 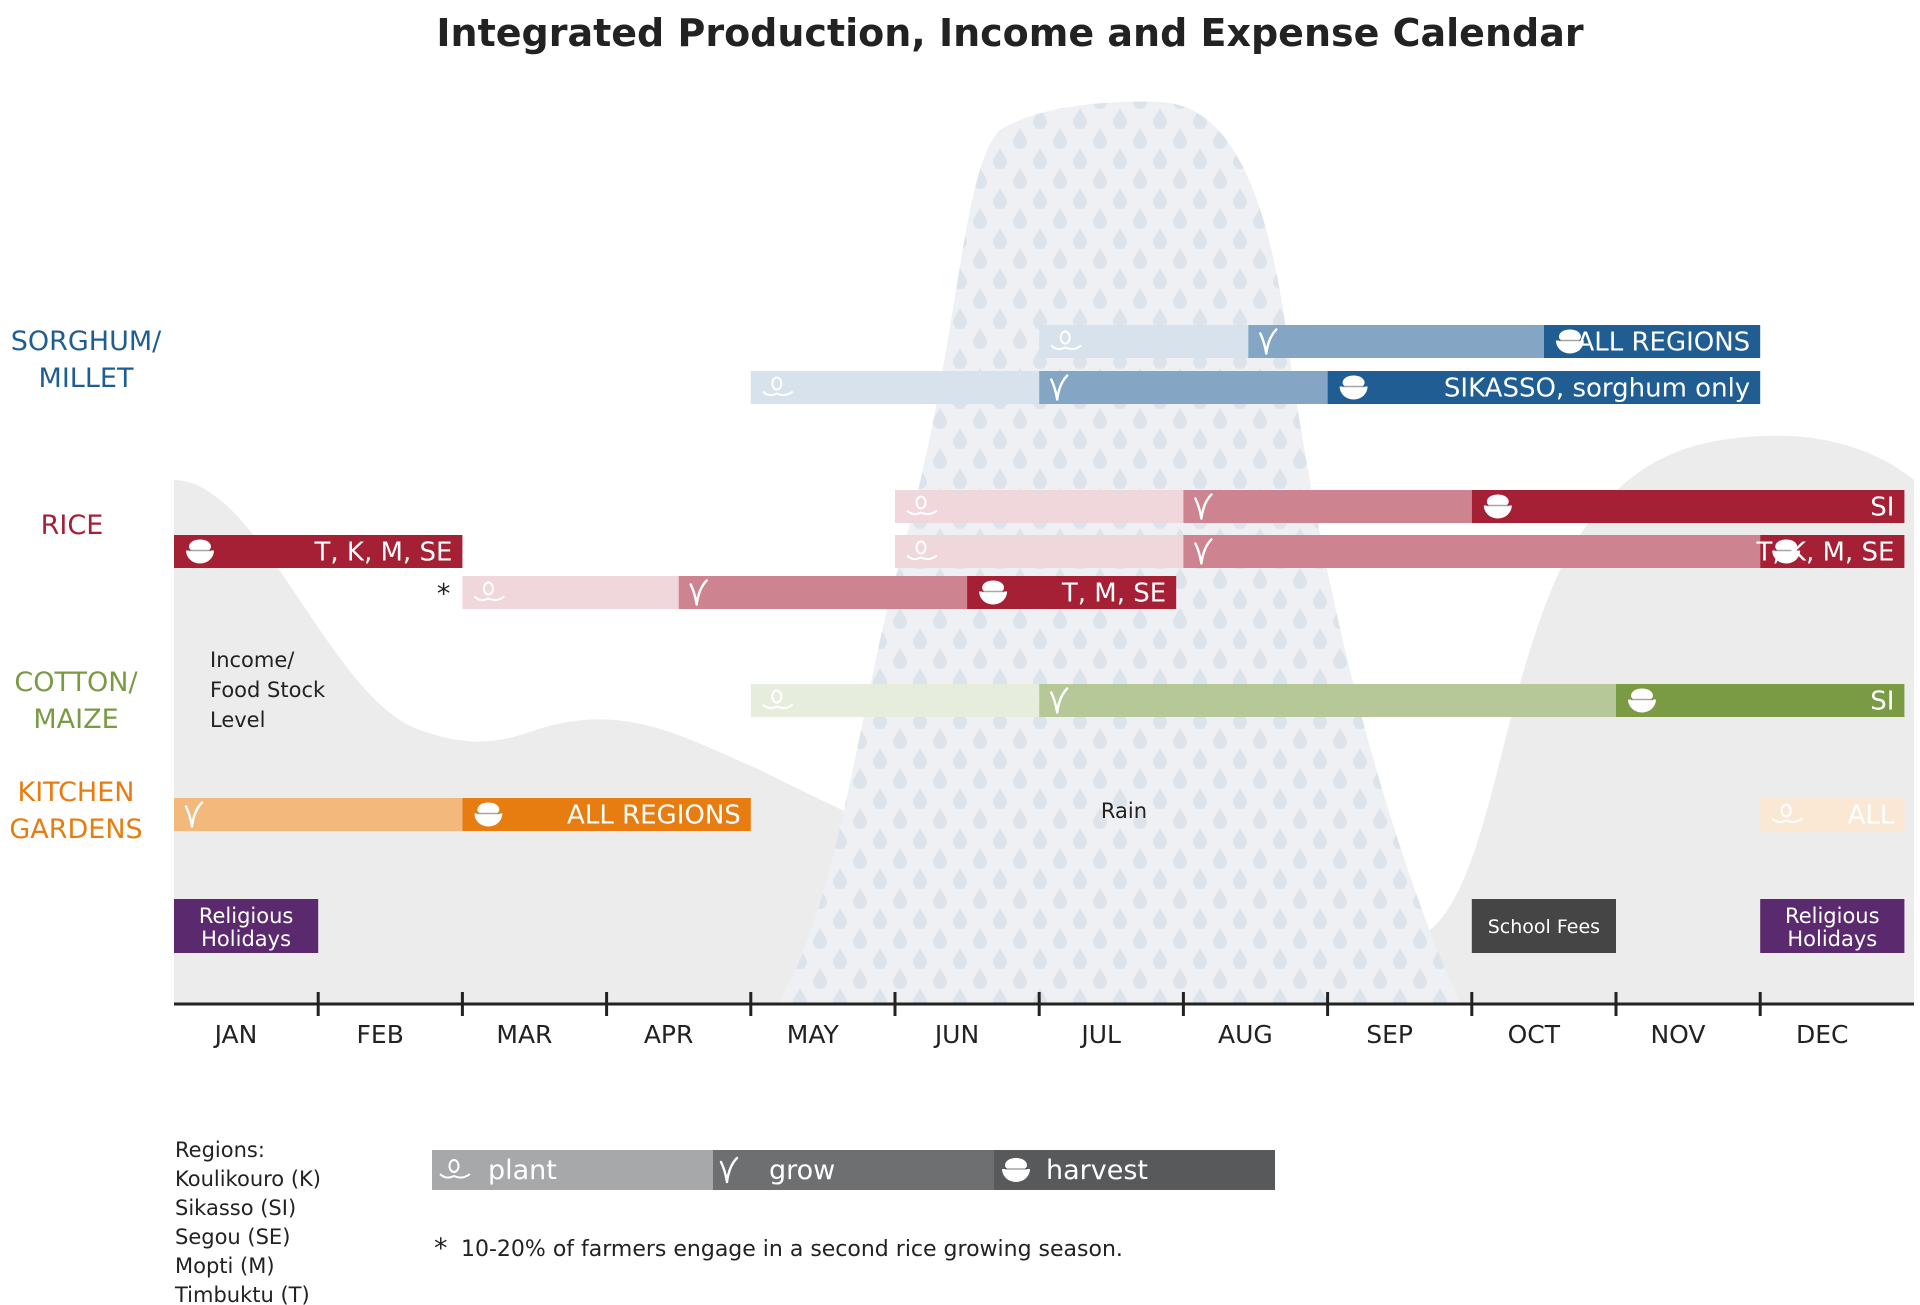 I want to click on month-tick-label: APR, so click(x=669, y=1034).